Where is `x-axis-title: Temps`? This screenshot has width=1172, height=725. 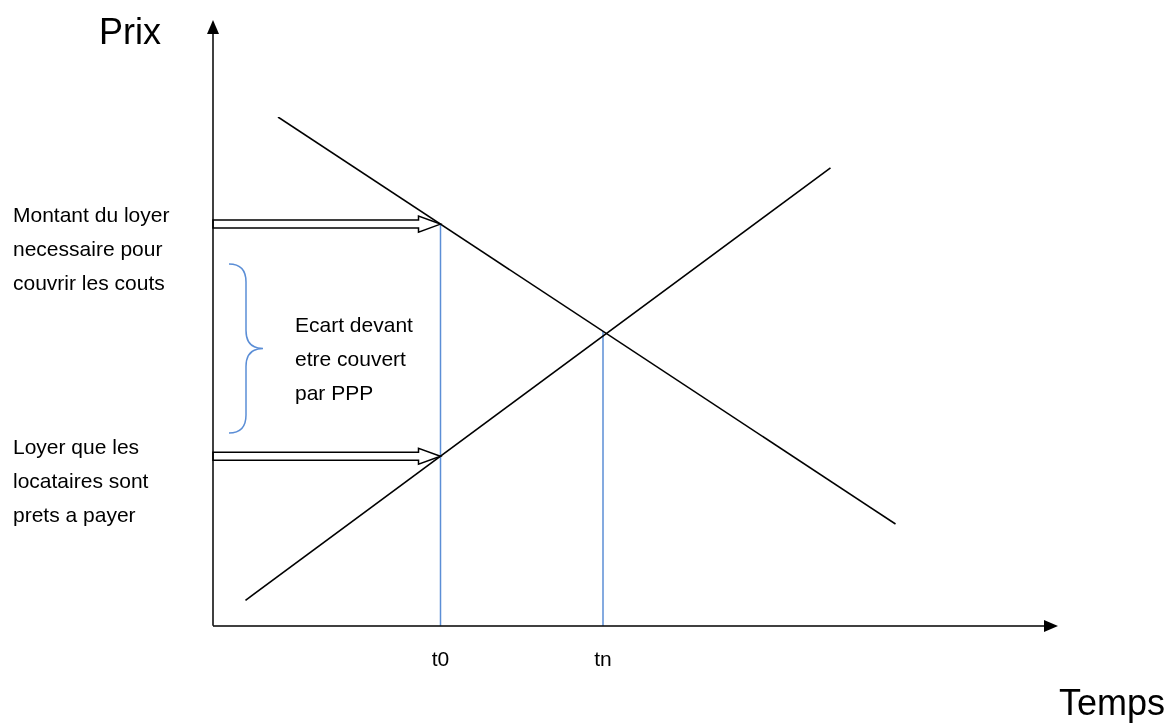
x-axis-title: Temps is located at coordinates (1111, 702).